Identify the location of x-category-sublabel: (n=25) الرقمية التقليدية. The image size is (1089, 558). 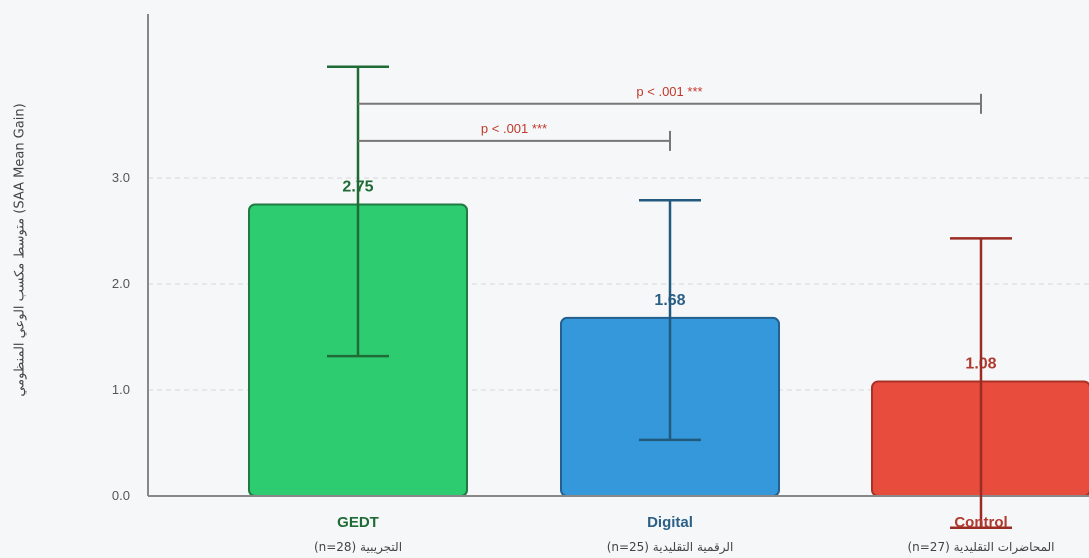
(670, 547).